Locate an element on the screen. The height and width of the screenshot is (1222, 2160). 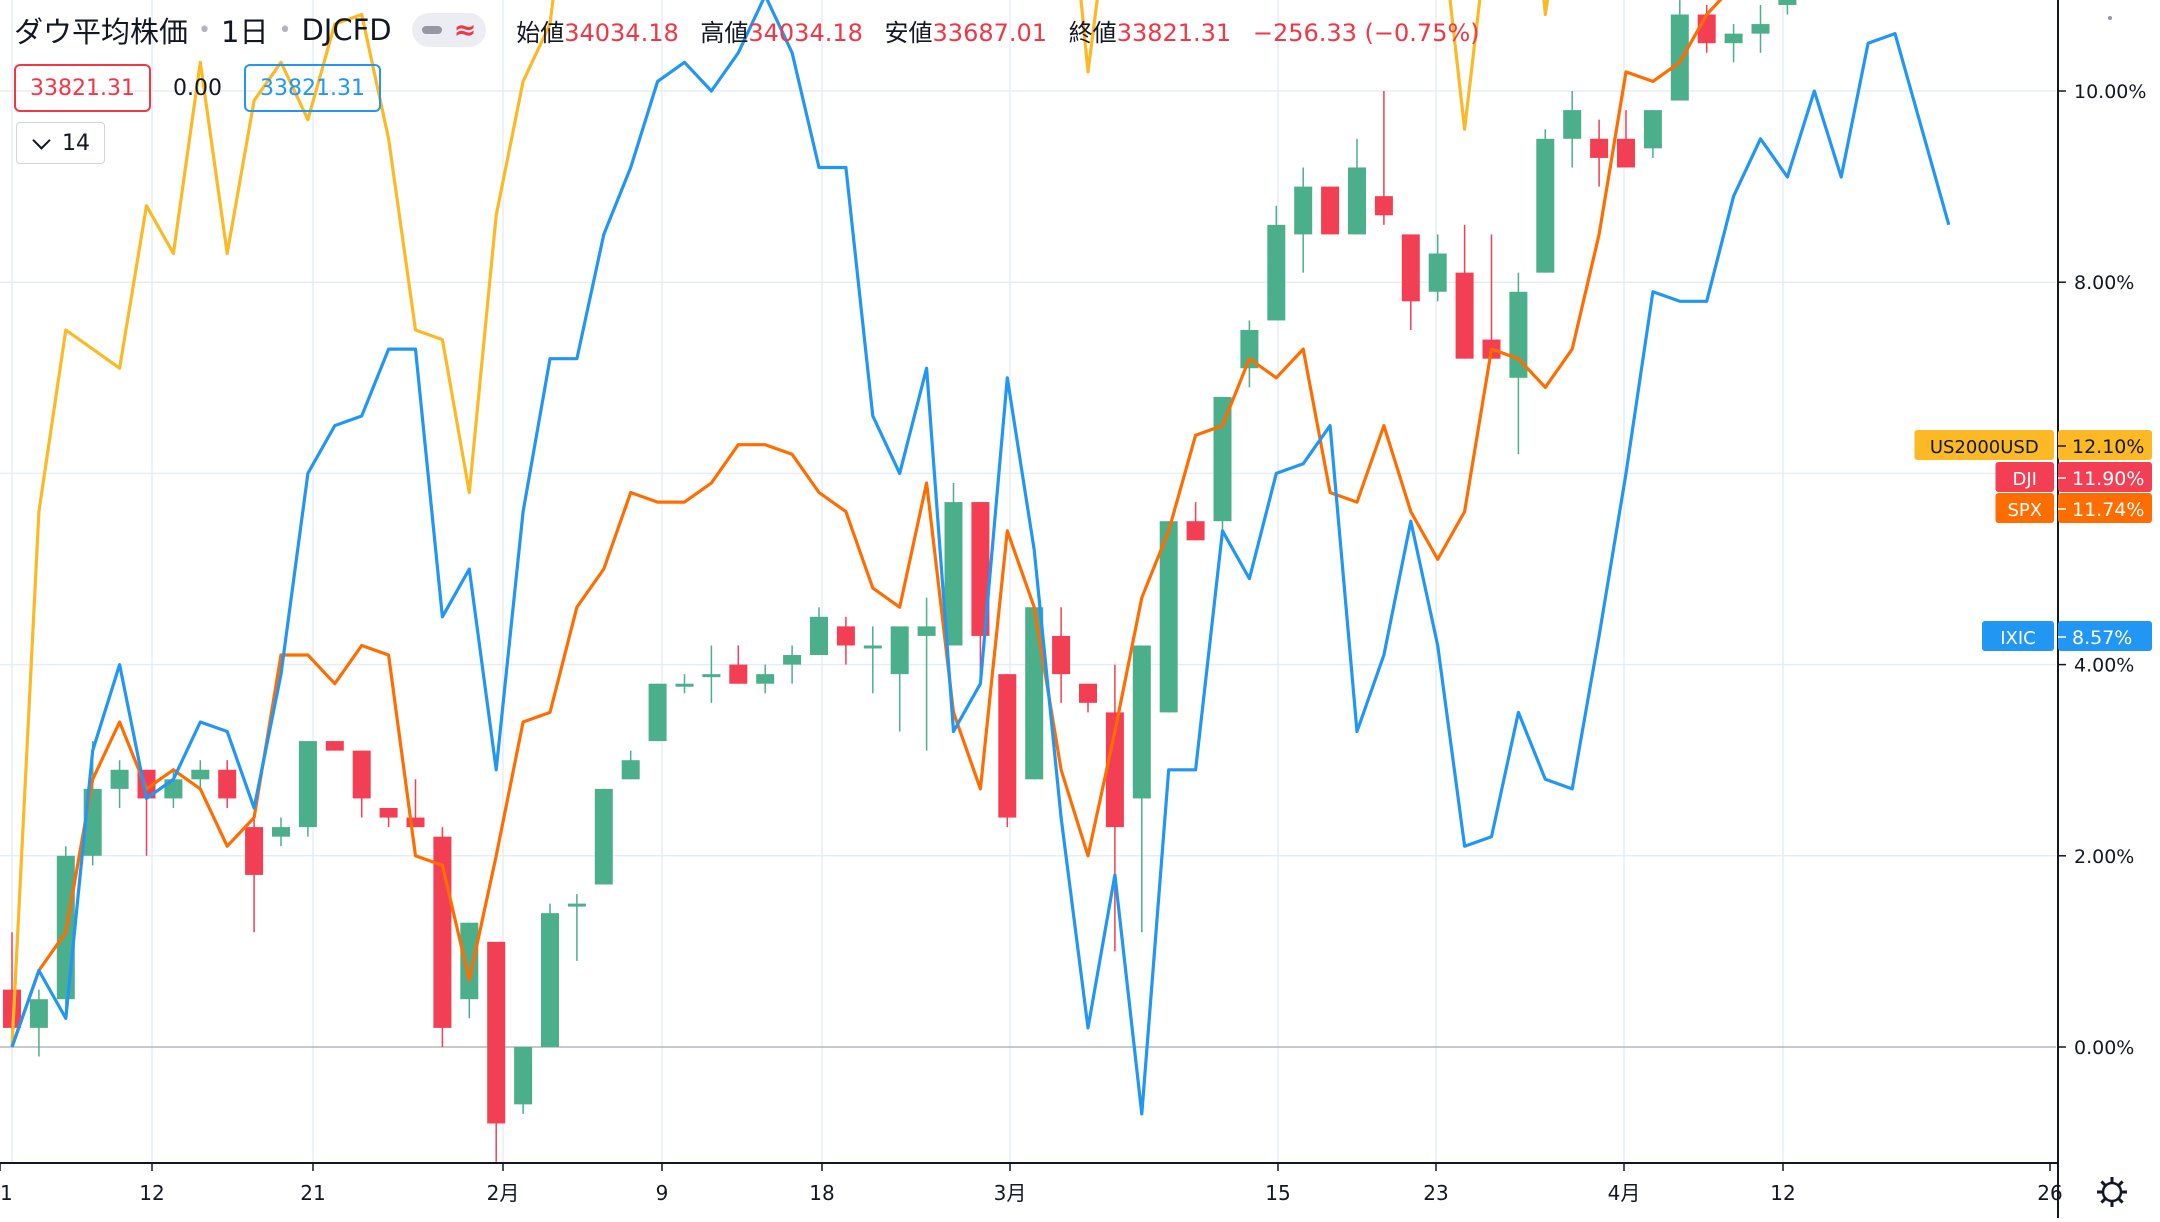
wave-icon: ≈ is located at coordinates (465, 30).